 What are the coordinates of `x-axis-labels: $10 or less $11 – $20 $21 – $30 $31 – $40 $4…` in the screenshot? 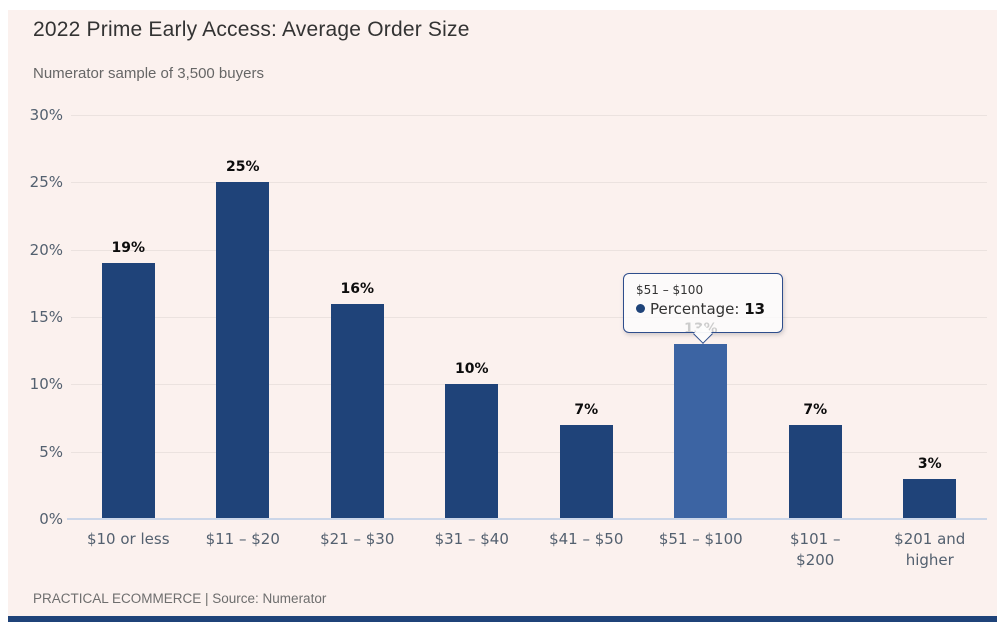 It's located at (529, 550).